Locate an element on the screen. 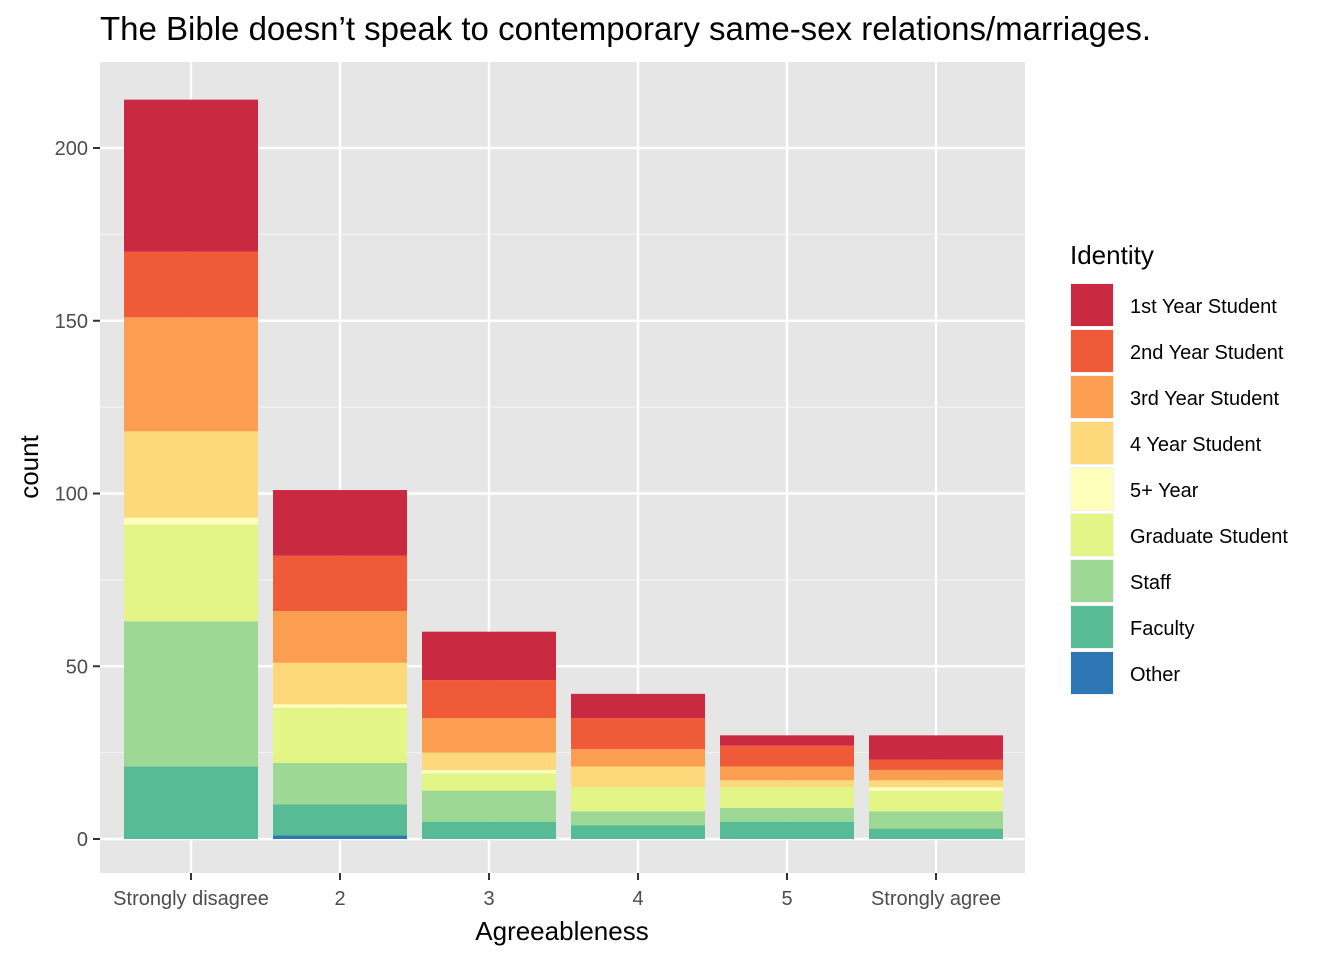 The height and width of the screenshot is (965, 1344). y-tick-label: 50 is located at coordinates (77, 667).